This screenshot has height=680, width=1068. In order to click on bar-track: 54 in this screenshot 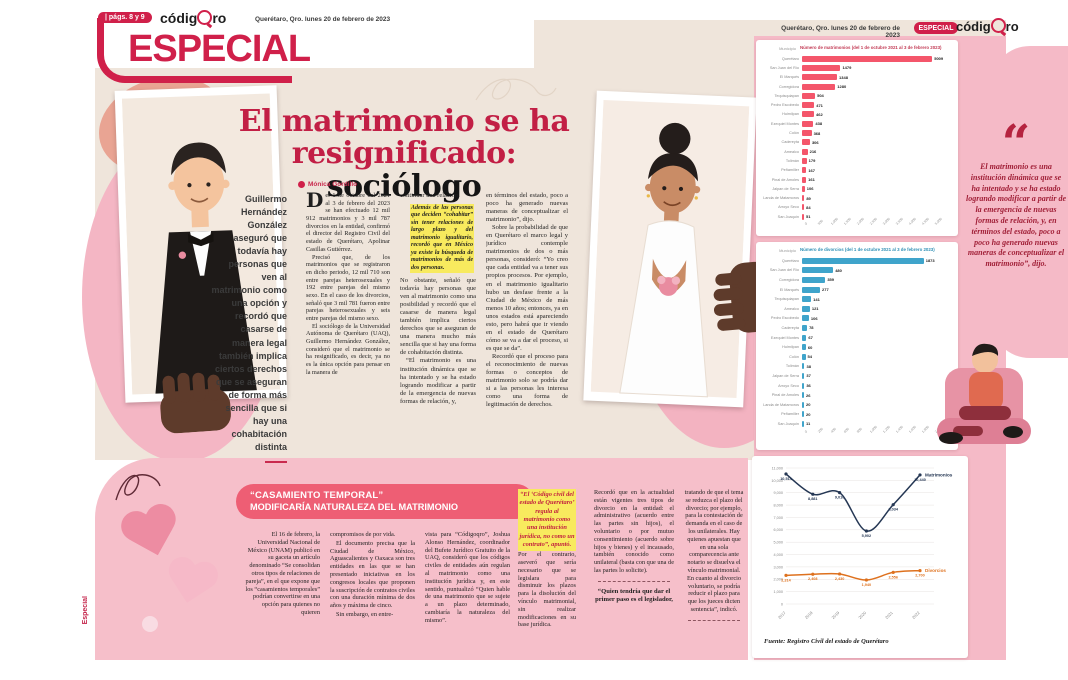, I will do `click(877, 356)`.